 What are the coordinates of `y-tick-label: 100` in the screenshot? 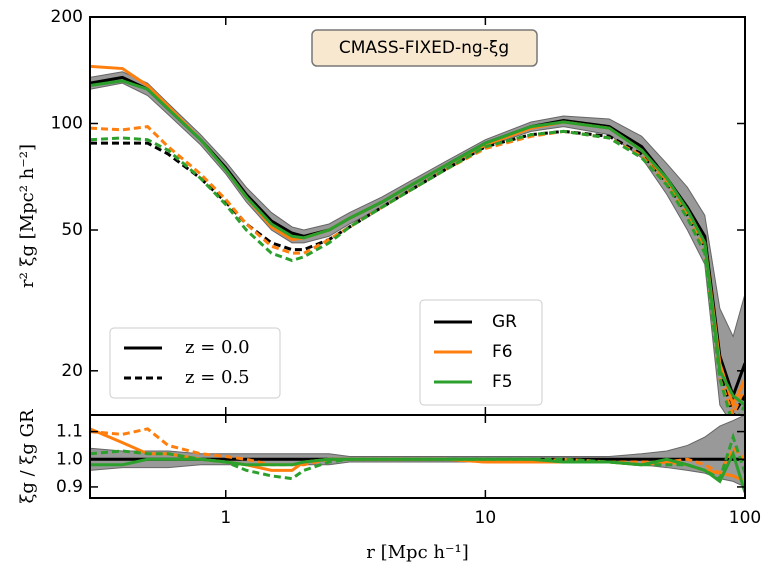 It's located at (67, 124).